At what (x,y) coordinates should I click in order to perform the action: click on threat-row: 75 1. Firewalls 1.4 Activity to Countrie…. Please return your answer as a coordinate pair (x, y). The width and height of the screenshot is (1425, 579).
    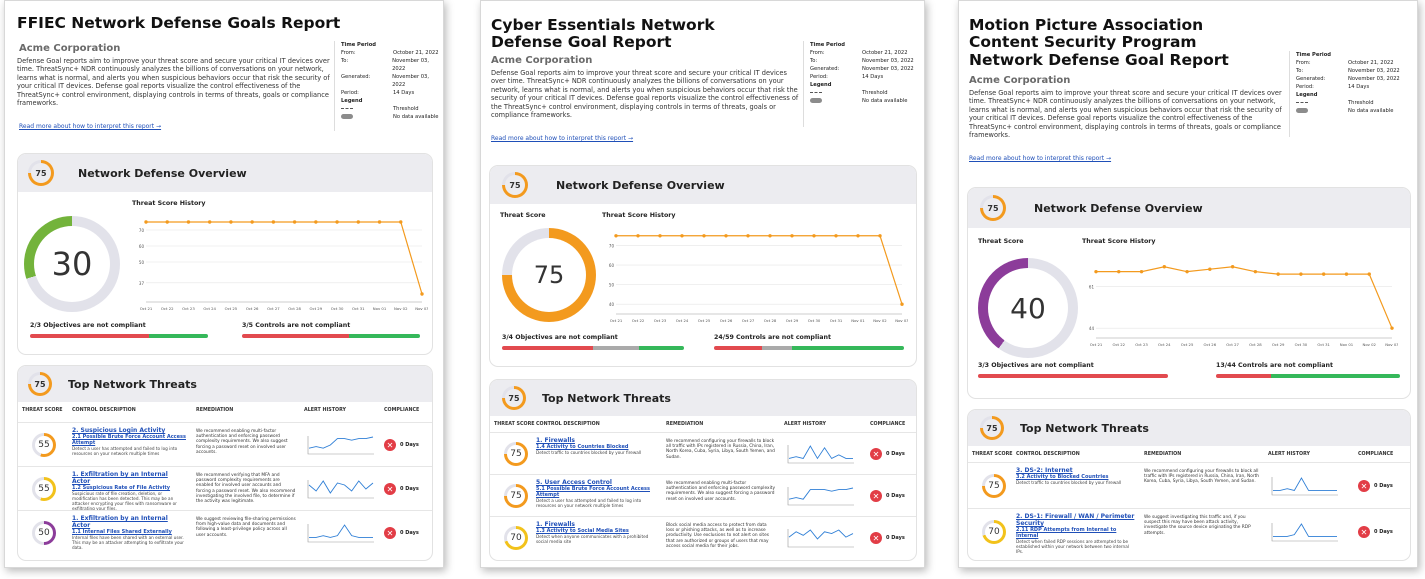
    Looking at the image, I should click on (703, 453).